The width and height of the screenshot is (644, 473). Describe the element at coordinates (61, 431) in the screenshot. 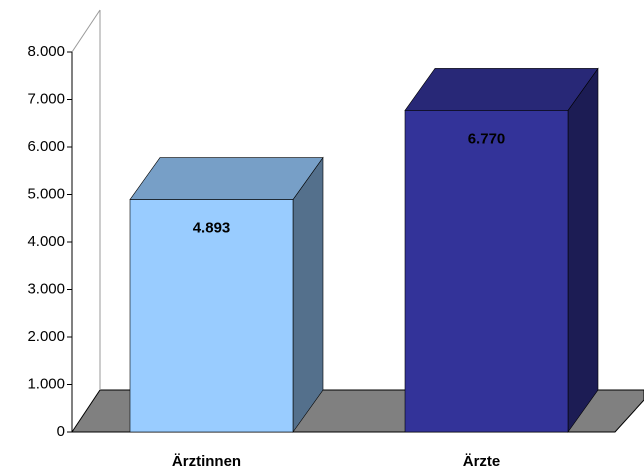

I see `y-tick-label: 0` at that location.